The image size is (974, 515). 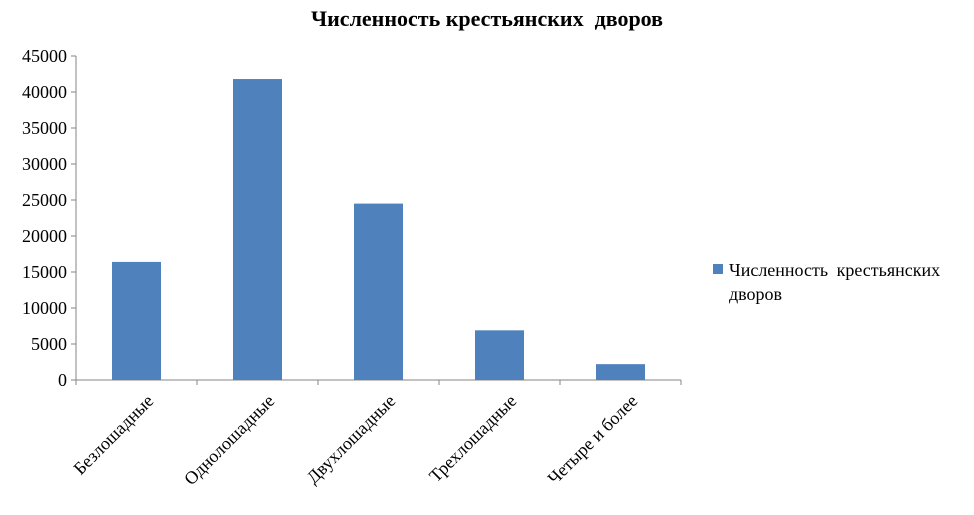 I want to click on y-tick-label: 30000, so click(x=44, y=164).